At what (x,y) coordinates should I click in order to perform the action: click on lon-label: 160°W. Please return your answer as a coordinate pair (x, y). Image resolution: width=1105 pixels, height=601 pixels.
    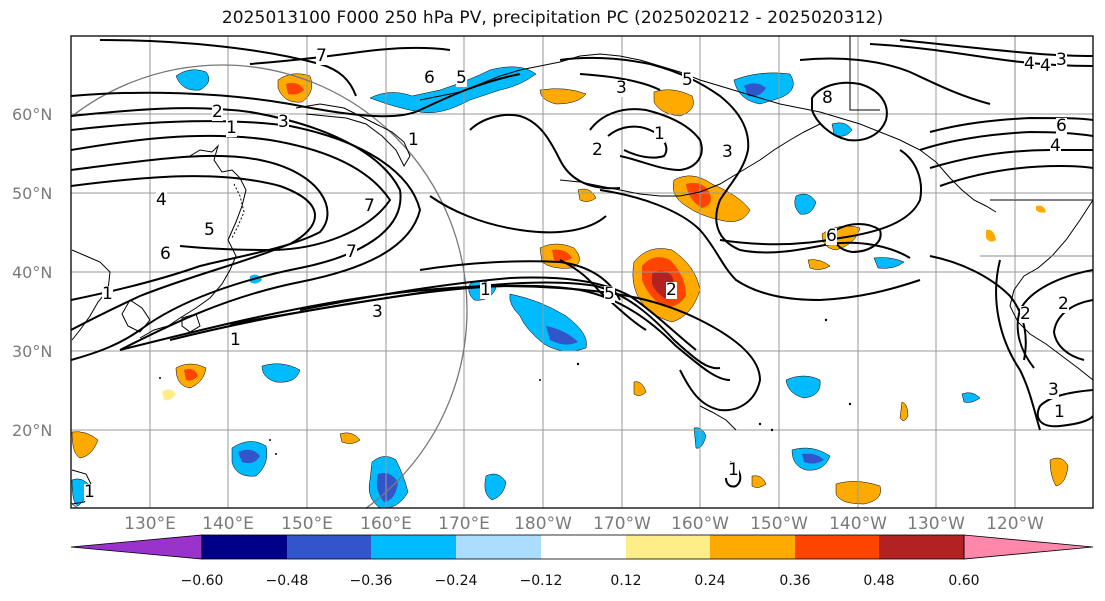
    Looking at the image, I should click on (700, 524).